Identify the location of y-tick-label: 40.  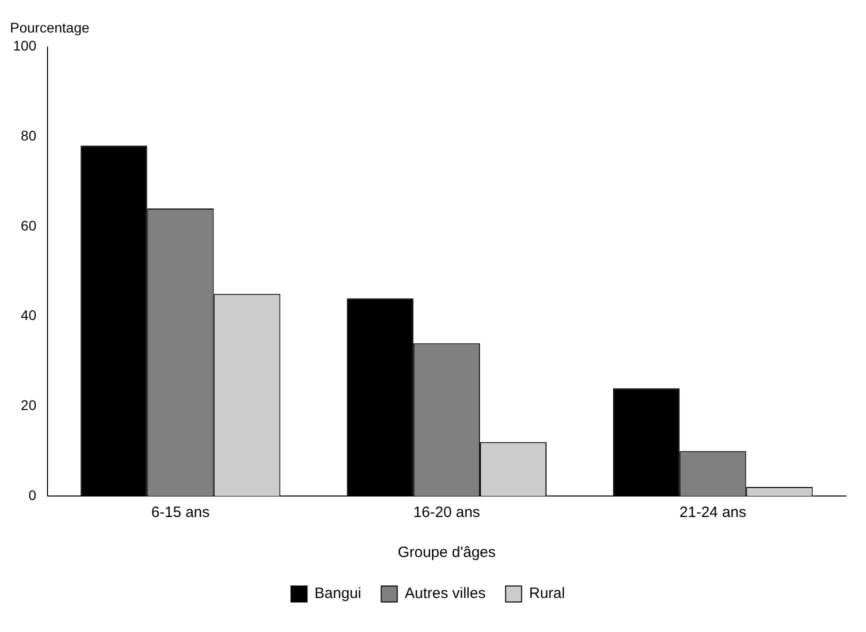
(28, 315).